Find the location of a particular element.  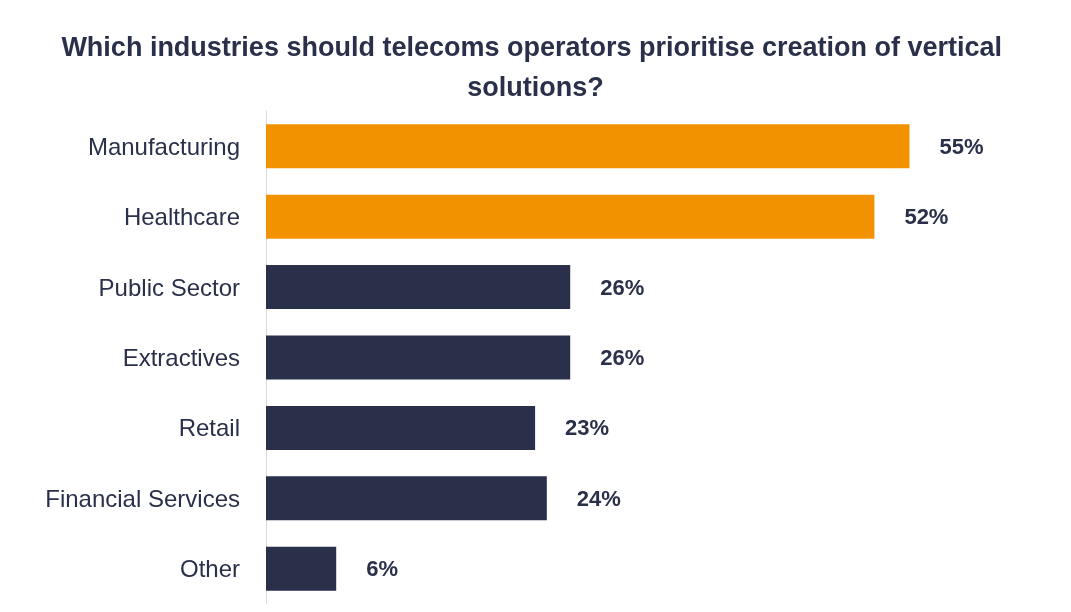

chart-title: Which industries should telecoms operators prioritise creation of vertical solutions? is located at coordinates (535, 67).